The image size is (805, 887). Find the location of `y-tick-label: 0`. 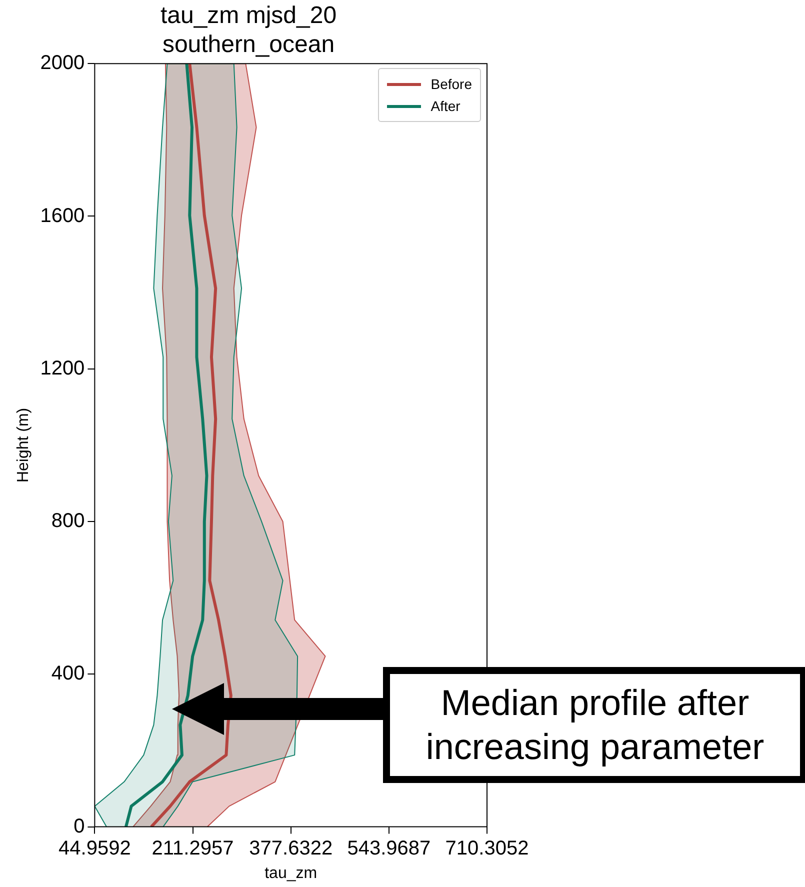

y-tick-label: 0 is located at coordinates (79, 826).